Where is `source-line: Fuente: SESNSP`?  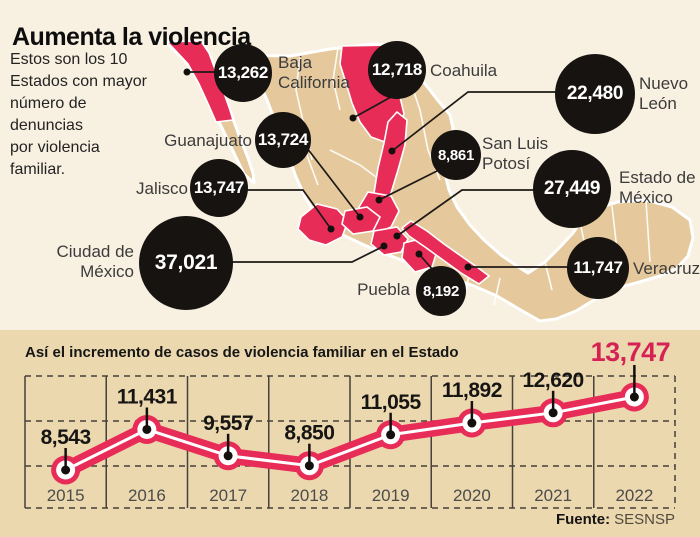
source-line: Fuente: SESNSP is located at coordinates (615, 519).